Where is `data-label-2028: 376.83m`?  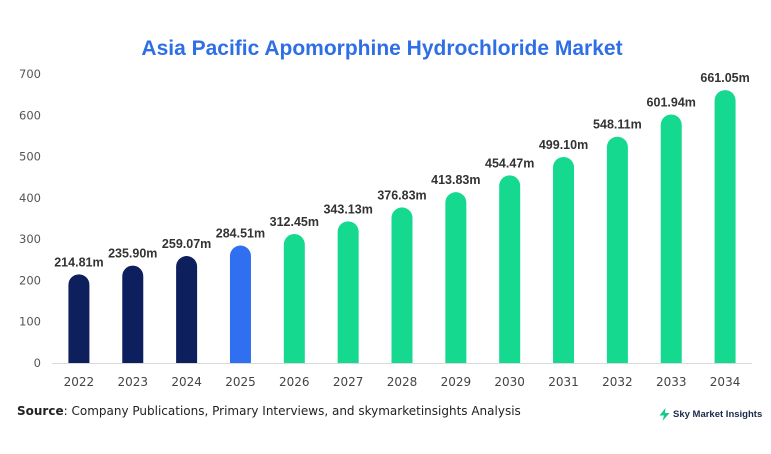 data-label-2028: 376.83m is located at coordinates (401, 195).